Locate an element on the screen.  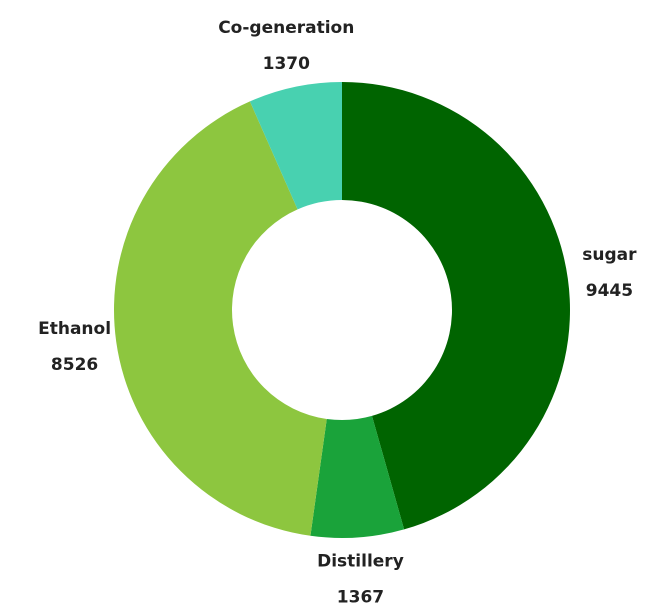
slice-label: Distillery is located at coordinates (360, 561).